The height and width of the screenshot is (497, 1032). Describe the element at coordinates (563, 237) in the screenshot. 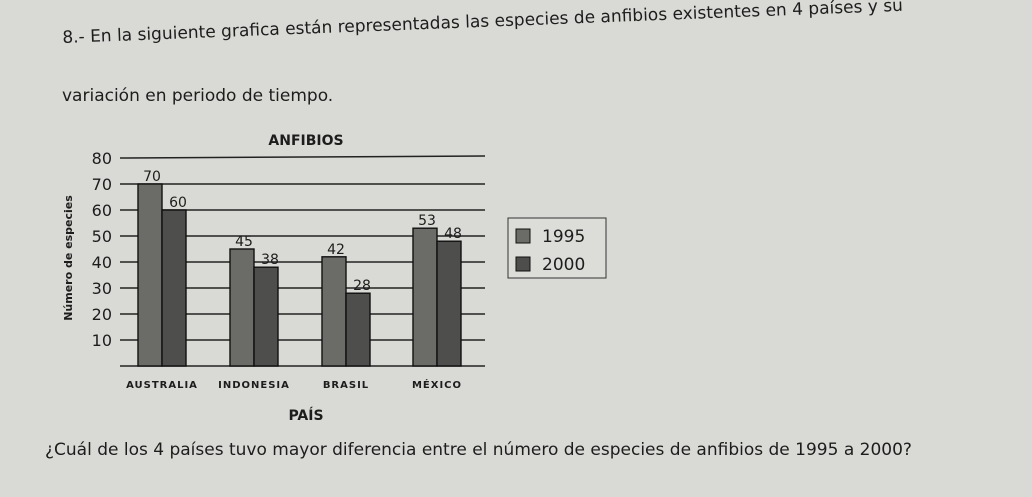

I see `legend-label: 1995` at that location.